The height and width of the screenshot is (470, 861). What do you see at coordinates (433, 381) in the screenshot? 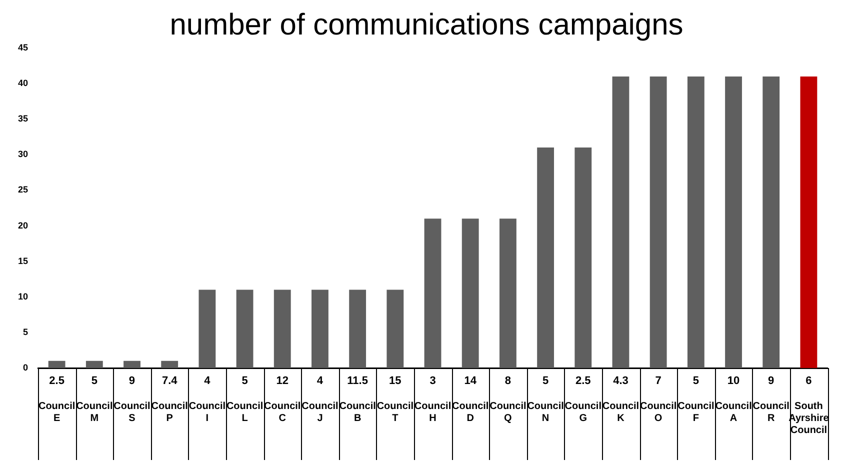
I see `text: 3` at bounding box center [433, 381].